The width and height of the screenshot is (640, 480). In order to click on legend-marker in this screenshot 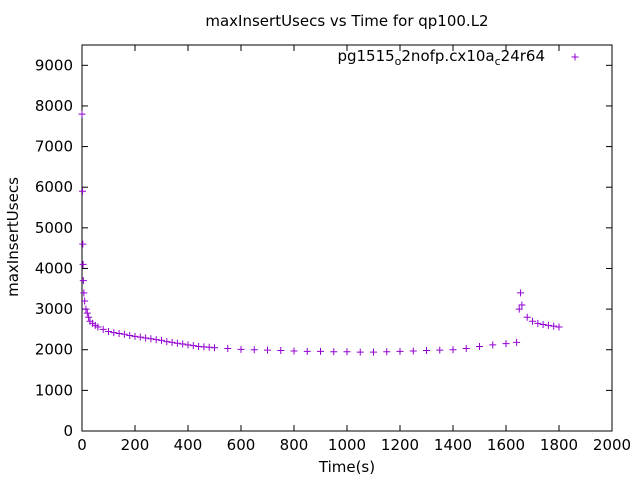, I will do `click(575, 57)`.